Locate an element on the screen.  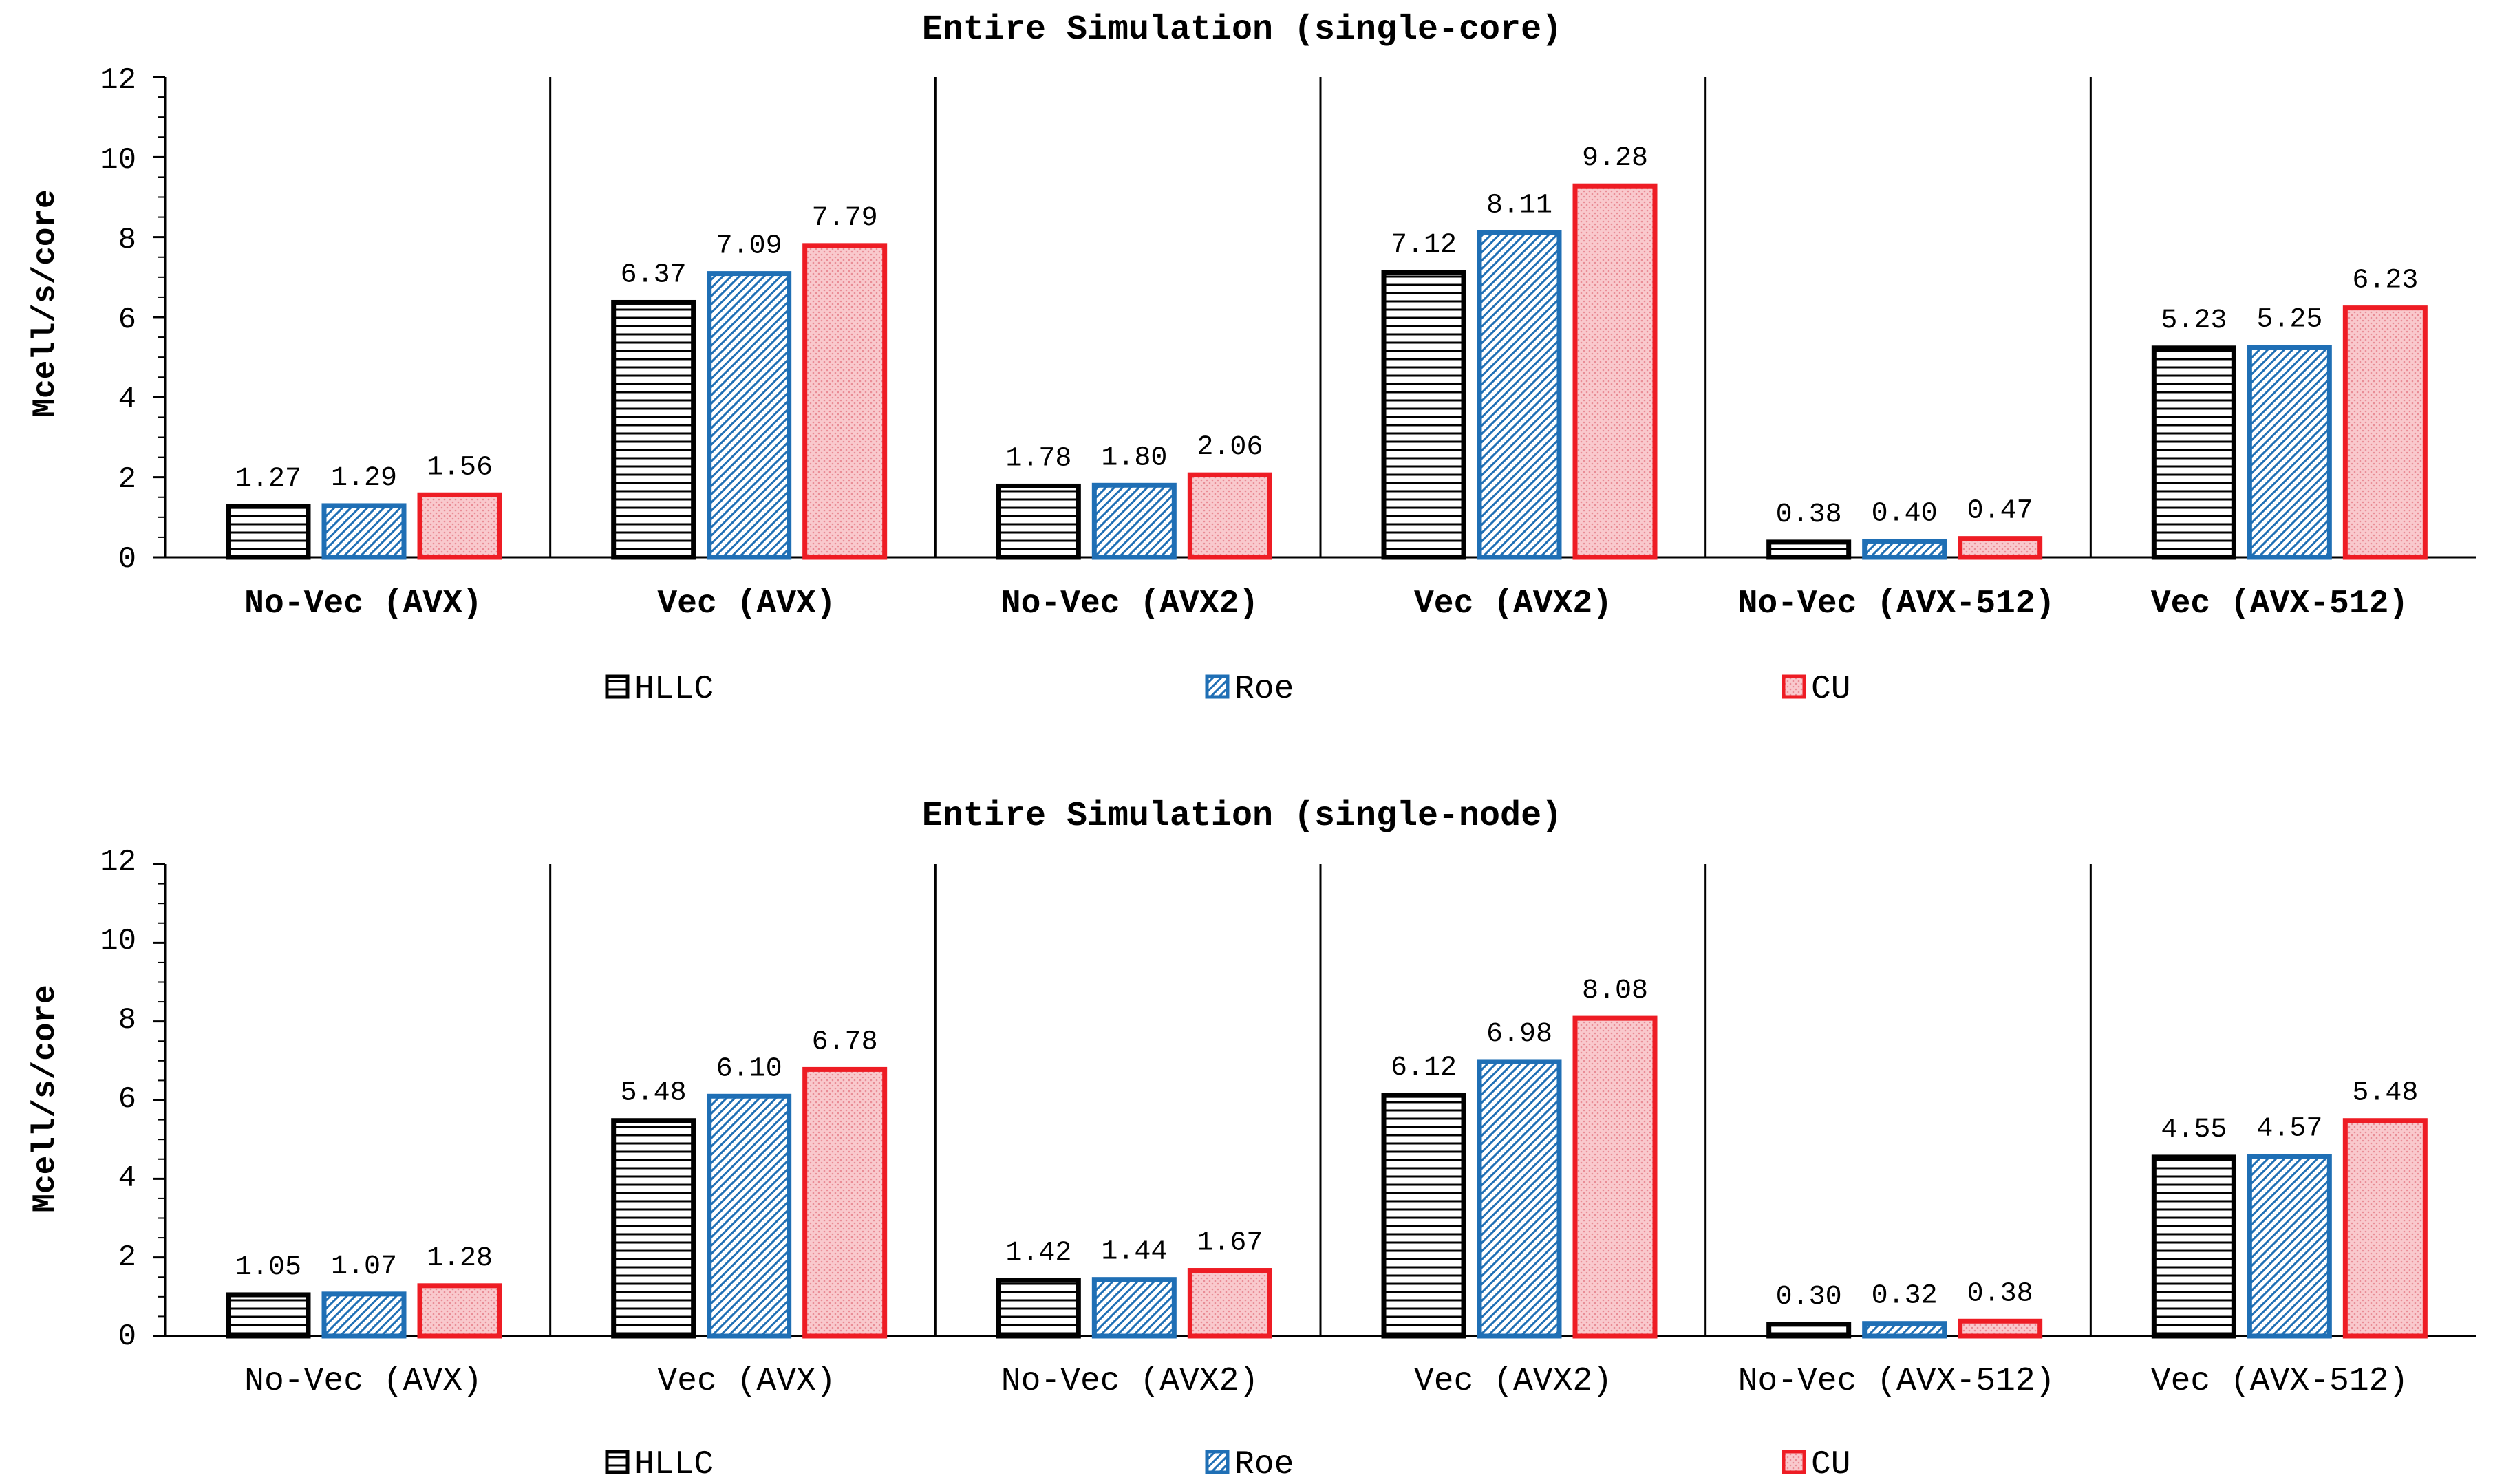
y-tick-label: 2 is located at coordinates (127, 479).